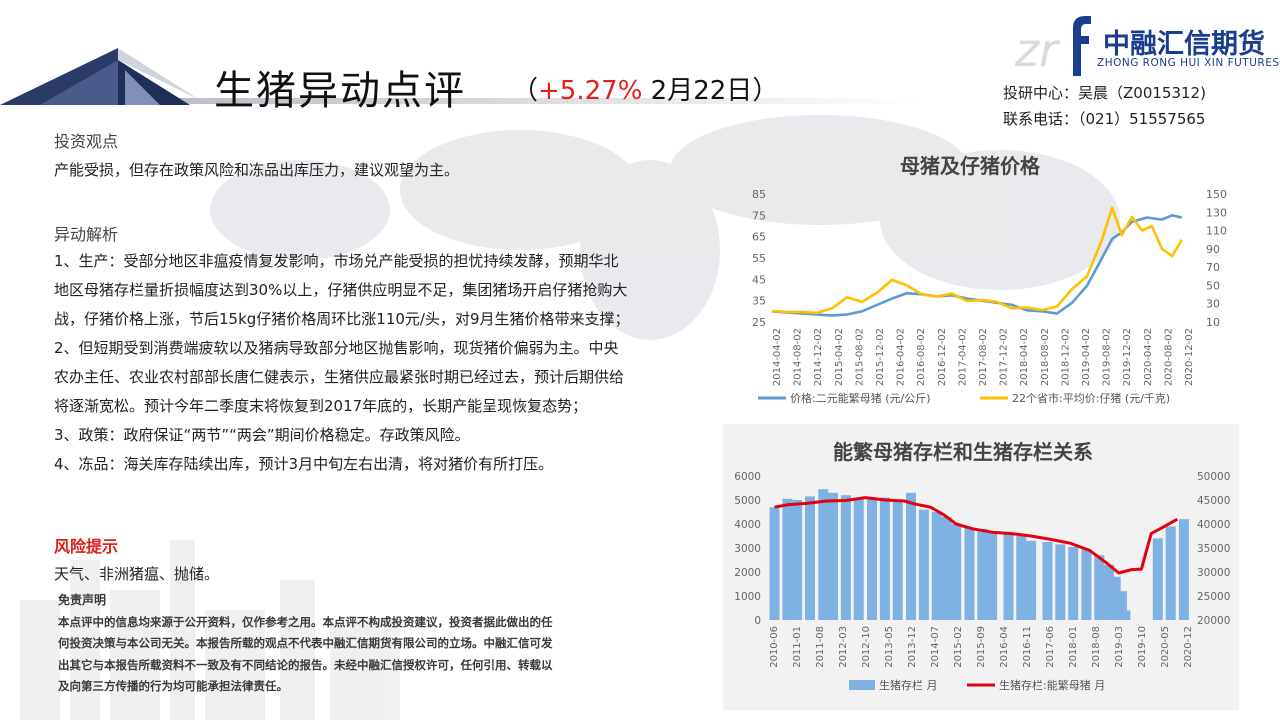 This screenshot has height=720, width=1280. What do you see at coordinates (880, 357) in the screenshot?
I see `x-tick-label: 2015-12-02` at bounding box center [880, 357].